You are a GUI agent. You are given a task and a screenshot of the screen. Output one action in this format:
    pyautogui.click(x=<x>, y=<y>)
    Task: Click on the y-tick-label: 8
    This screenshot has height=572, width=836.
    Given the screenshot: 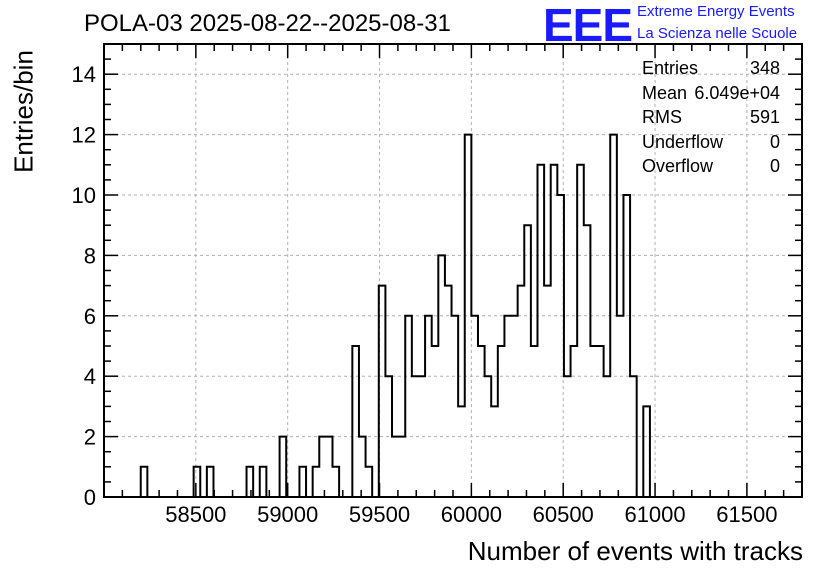 What is the action you would take?
    pyautogui.click(x=90, y=255)
    